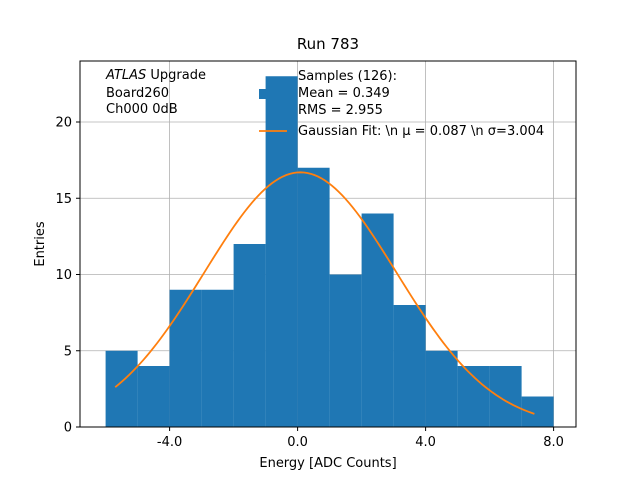 The image size is (640, 480). What do you see at coordinates (340, 110) in the screenshot?
I see `legend-rms-label: RMS = 2.955` at bounding box center [340, 110].